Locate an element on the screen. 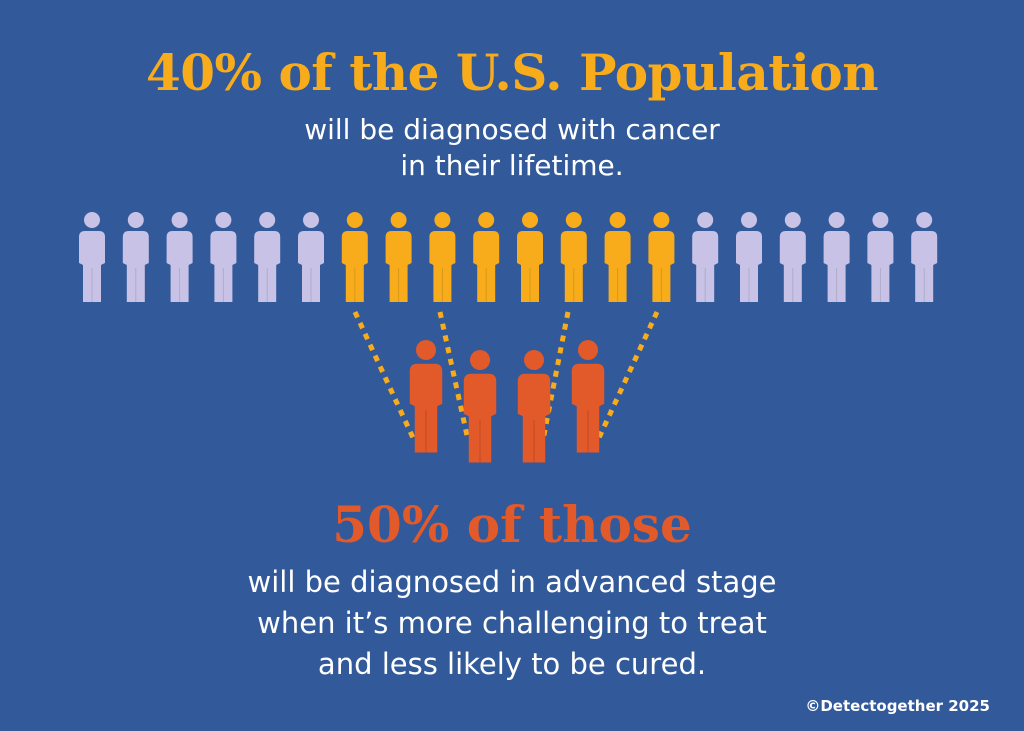 This screenshot has height=731, width=1024. subline2-line-3: and less likely to be cured. is located at coordinates (512, 664).